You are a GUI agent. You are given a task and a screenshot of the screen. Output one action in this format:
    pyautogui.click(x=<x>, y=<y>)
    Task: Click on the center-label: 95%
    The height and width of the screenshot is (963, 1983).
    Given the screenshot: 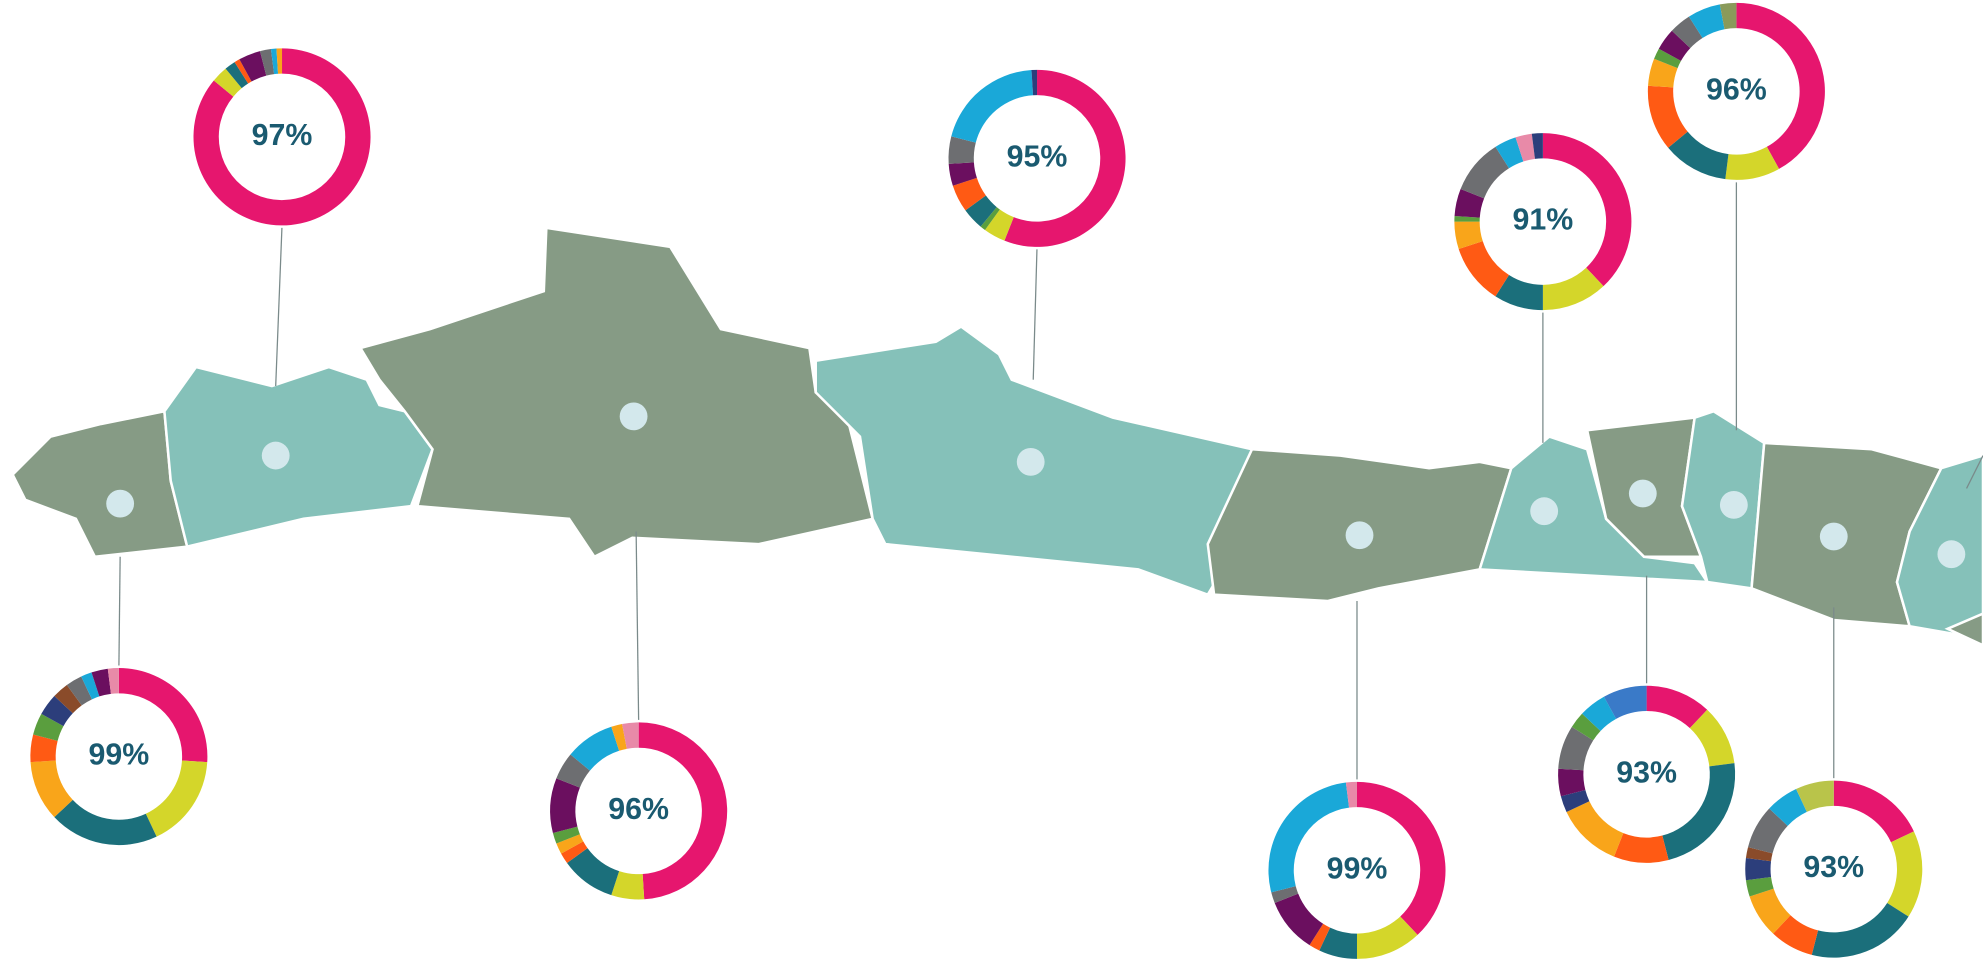 What is the action you would take?
    pyautogui.click(x=1037, y=156)
    